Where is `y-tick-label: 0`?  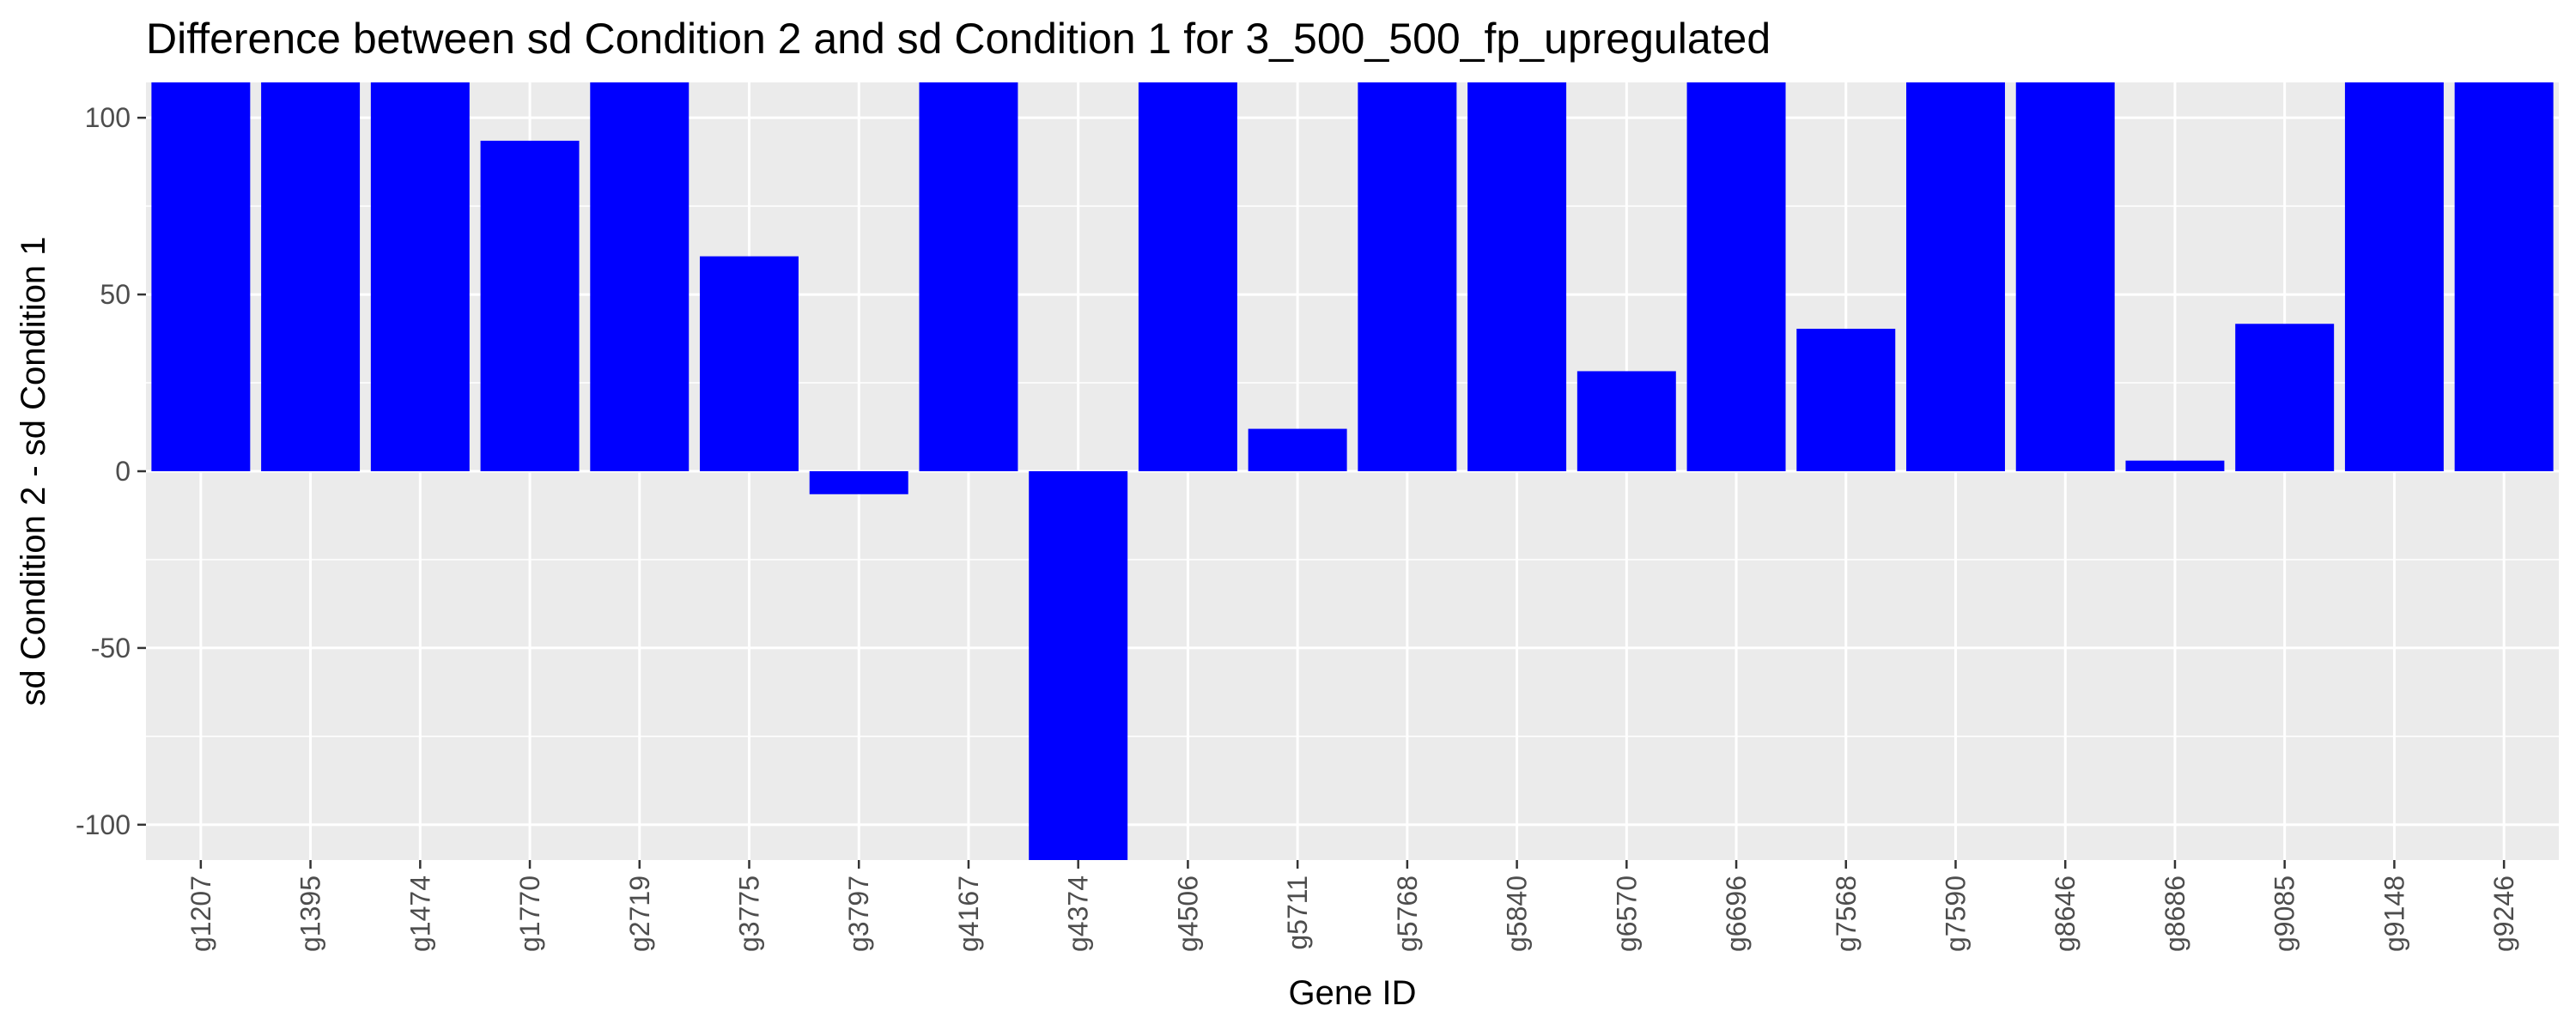
y-tick-label: 0 is located at coordinates (123, 471).